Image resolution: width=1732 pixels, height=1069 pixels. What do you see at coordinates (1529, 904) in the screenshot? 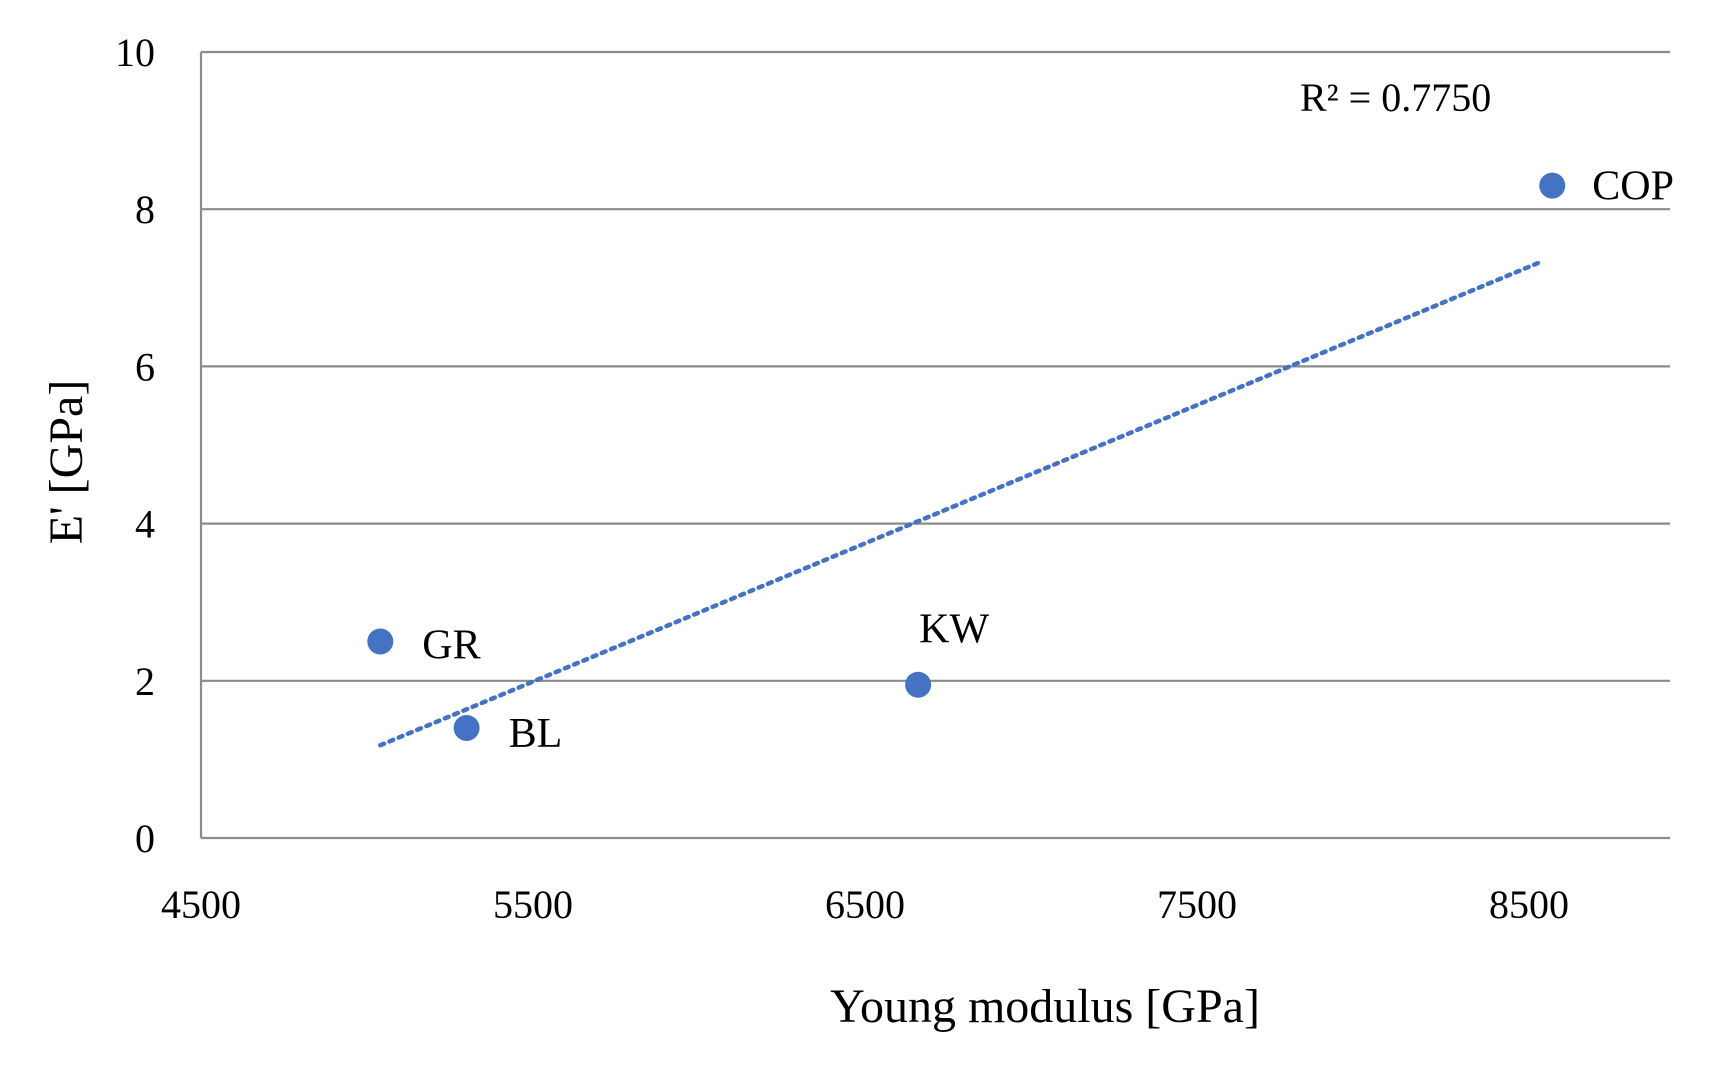
I see `x-tick-label: 8500` at bounding box center [1529, 904].